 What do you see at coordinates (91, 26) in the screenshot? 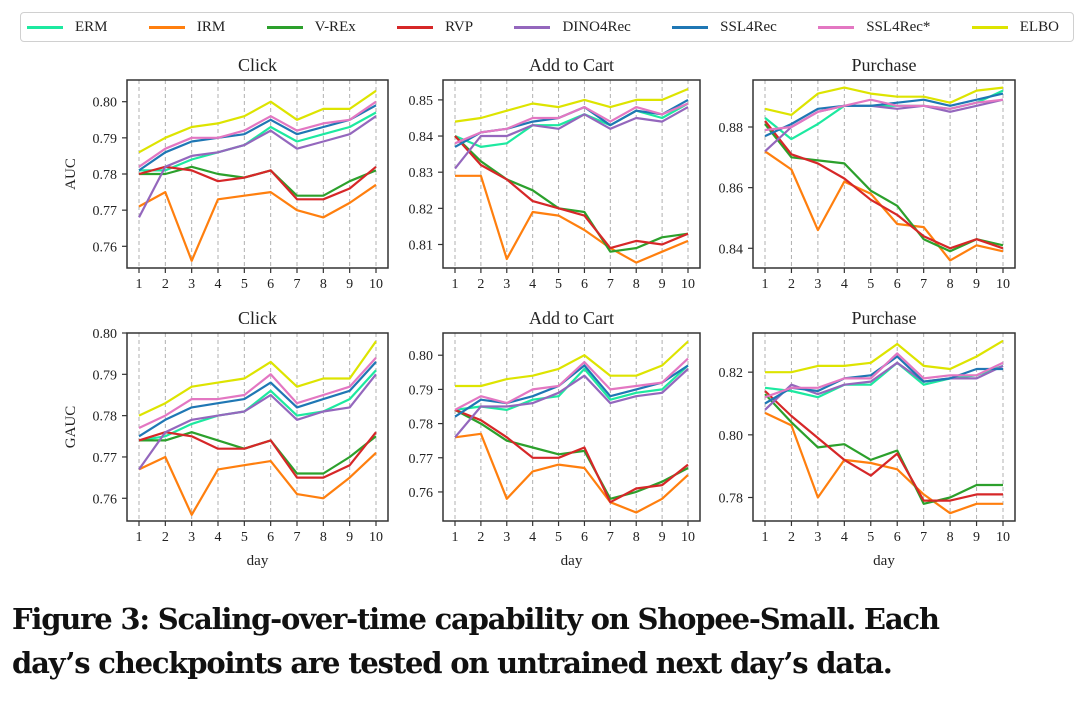
I see `legend-label: ERM` at bounding box center [91, 26].